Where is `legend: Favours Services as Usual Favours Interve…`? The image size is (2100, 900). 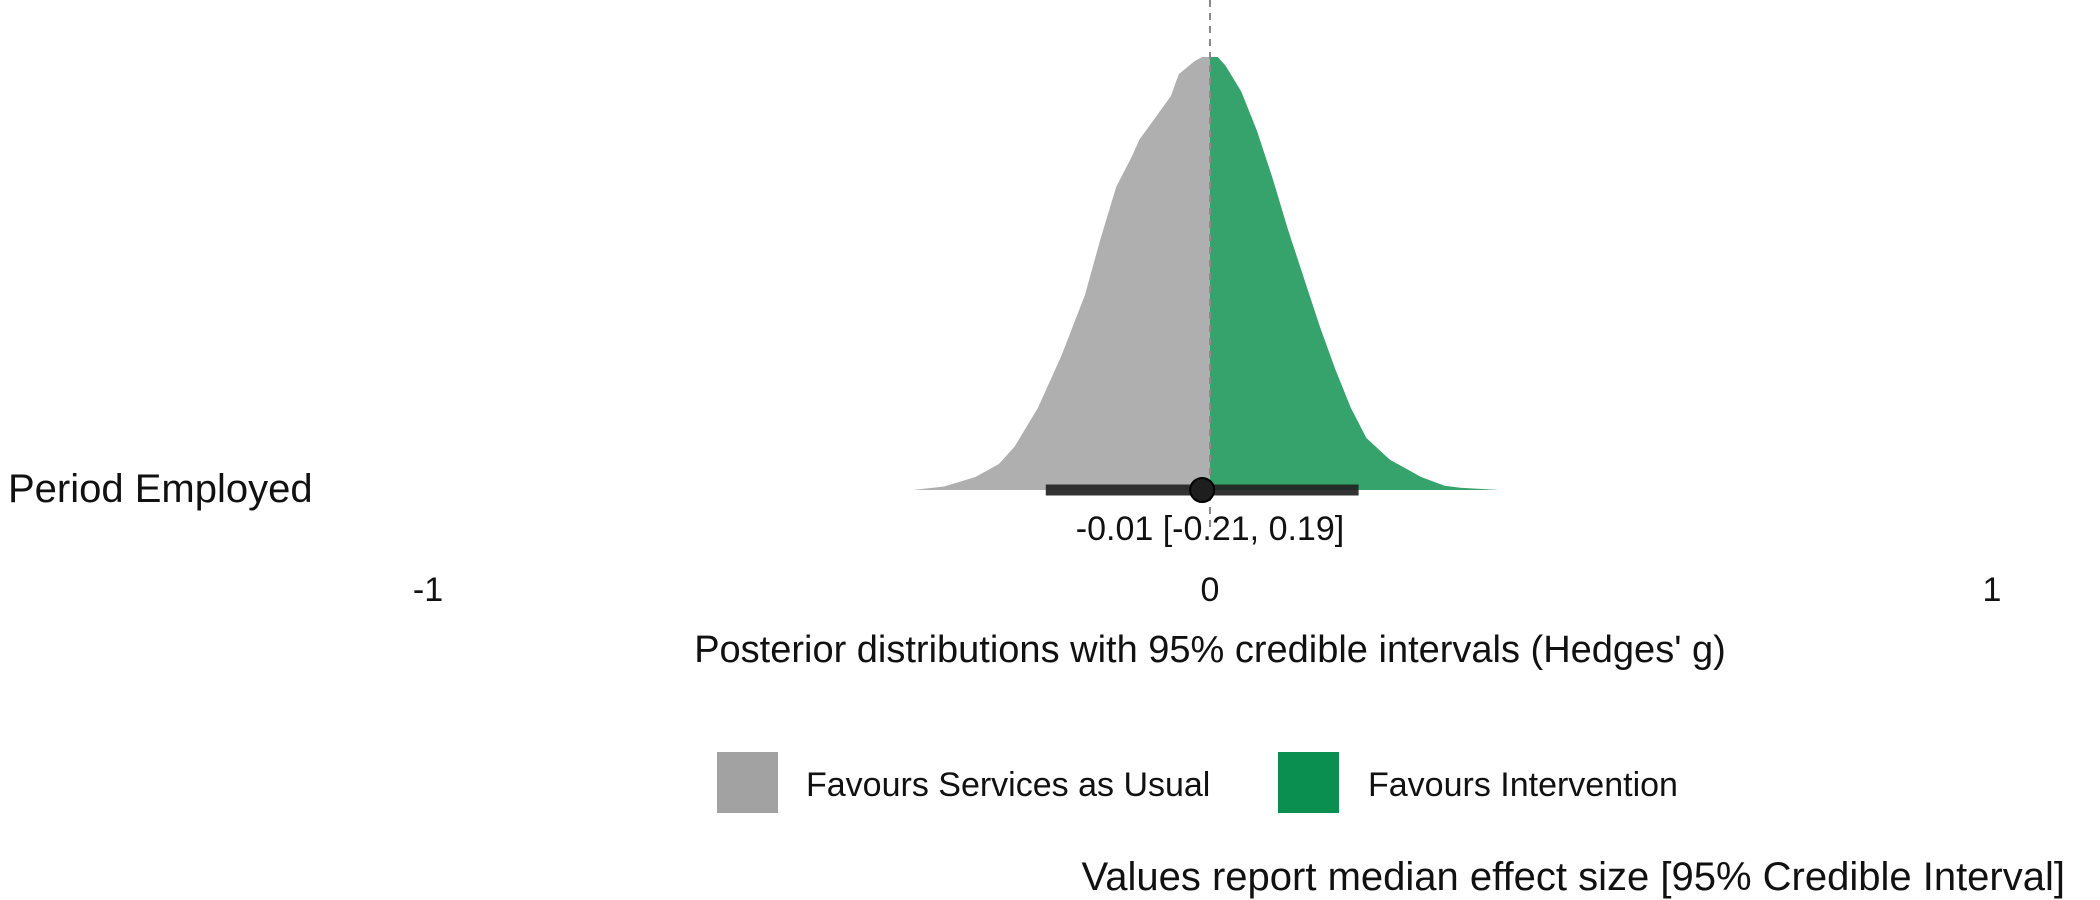 legend: Favours Services as Usual Favours Interve… is located at coordinates (1197, 782).